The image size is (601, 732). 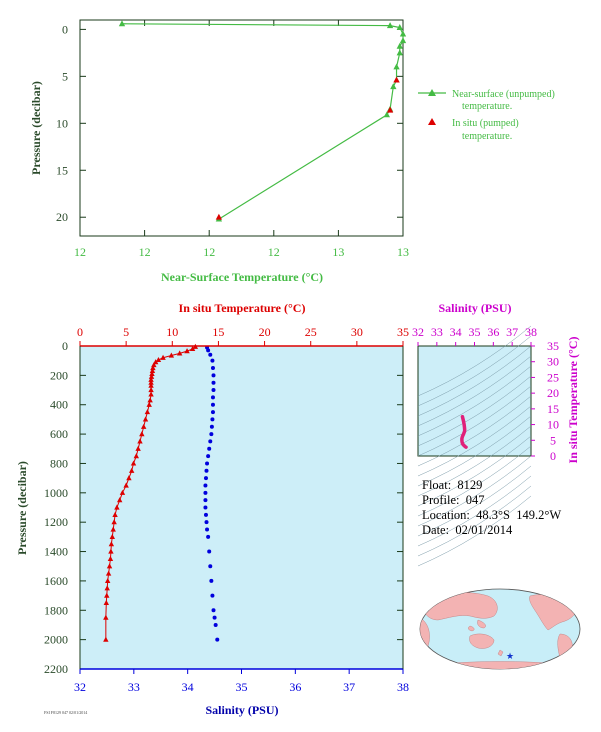 I want to click on salinity-tick-label: 36, so click(x=295, y=687).